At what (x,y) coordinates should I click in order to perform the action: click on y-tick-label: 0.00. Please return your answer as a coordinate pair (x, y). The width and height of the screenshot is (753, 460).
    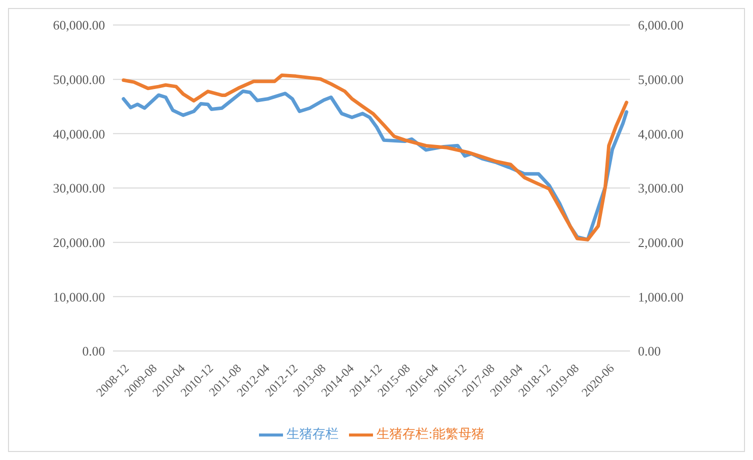
    Looking at the image, I should click on (93, 351).